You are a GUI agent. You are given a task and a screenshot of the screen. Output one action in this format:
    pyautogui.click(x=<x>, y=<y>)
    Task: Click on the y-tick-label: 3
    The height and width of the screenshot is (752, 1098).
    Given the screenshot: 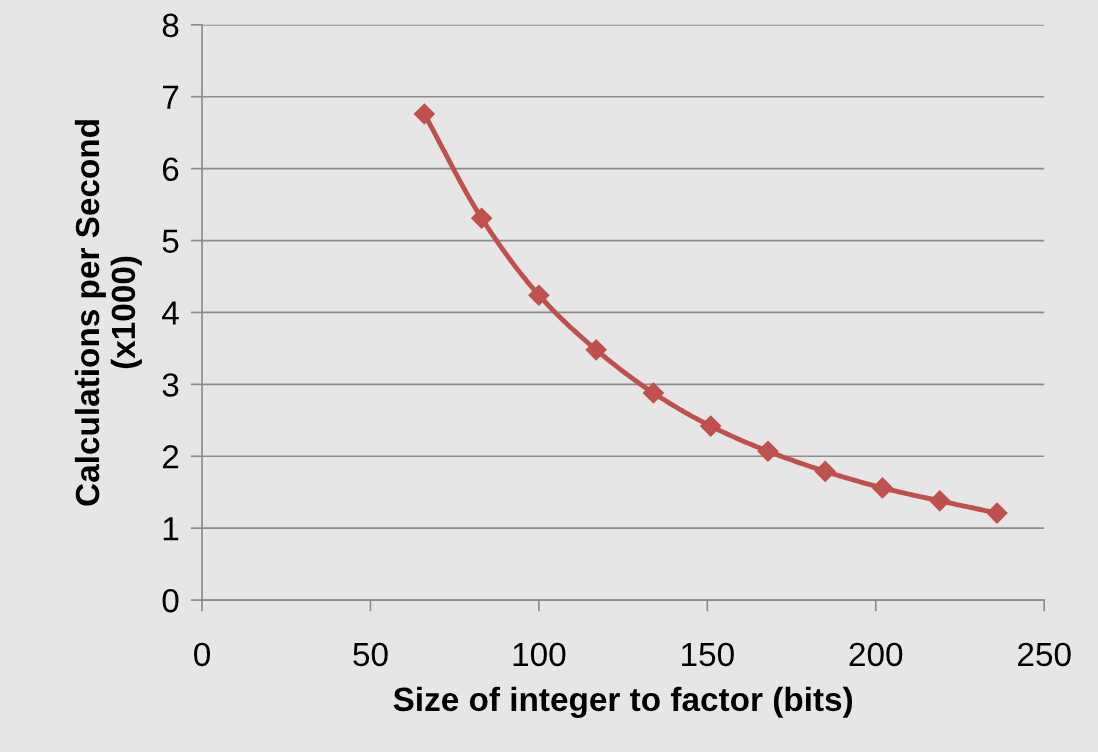 What is the action you would take?
    pyautogui.click(x=170, y=385)
    